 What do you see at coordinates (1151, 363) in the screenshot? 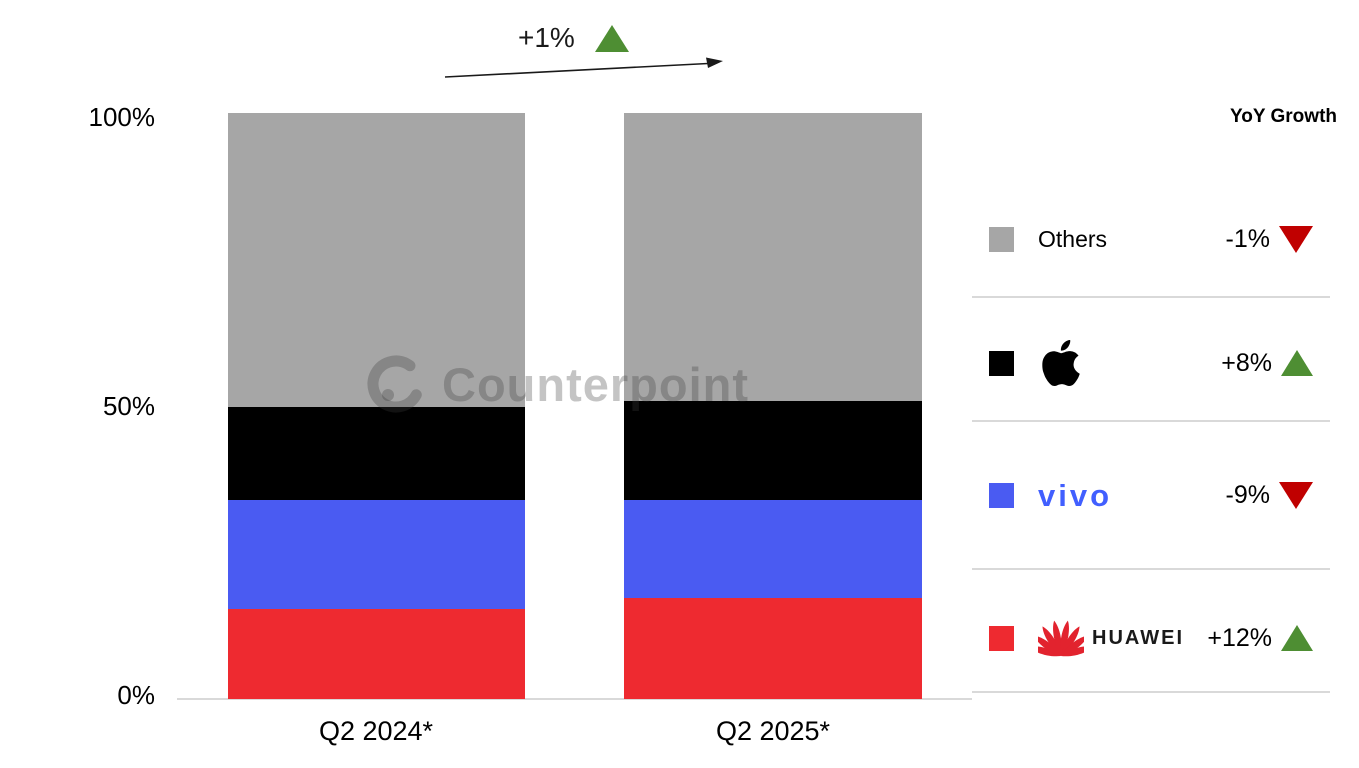
I see `legend-row-apple: +8%` at bounding box center [1151, 363].